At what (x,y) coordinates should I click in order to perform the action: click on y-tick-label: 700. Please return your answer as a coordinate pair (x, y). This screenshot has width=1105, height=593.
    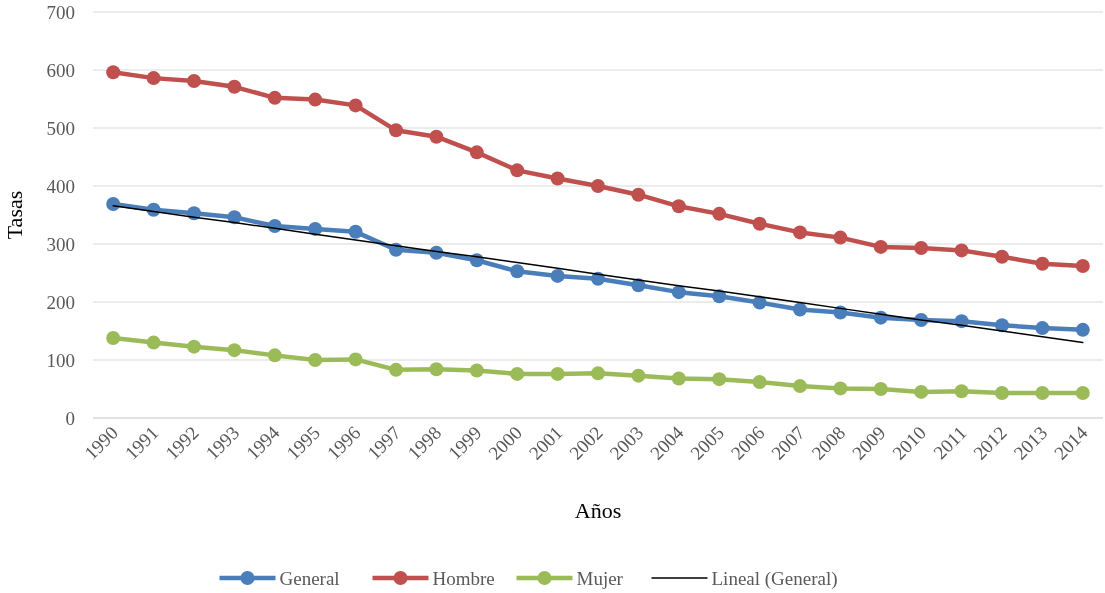
    Looking at the image, I should click on (60, 12).